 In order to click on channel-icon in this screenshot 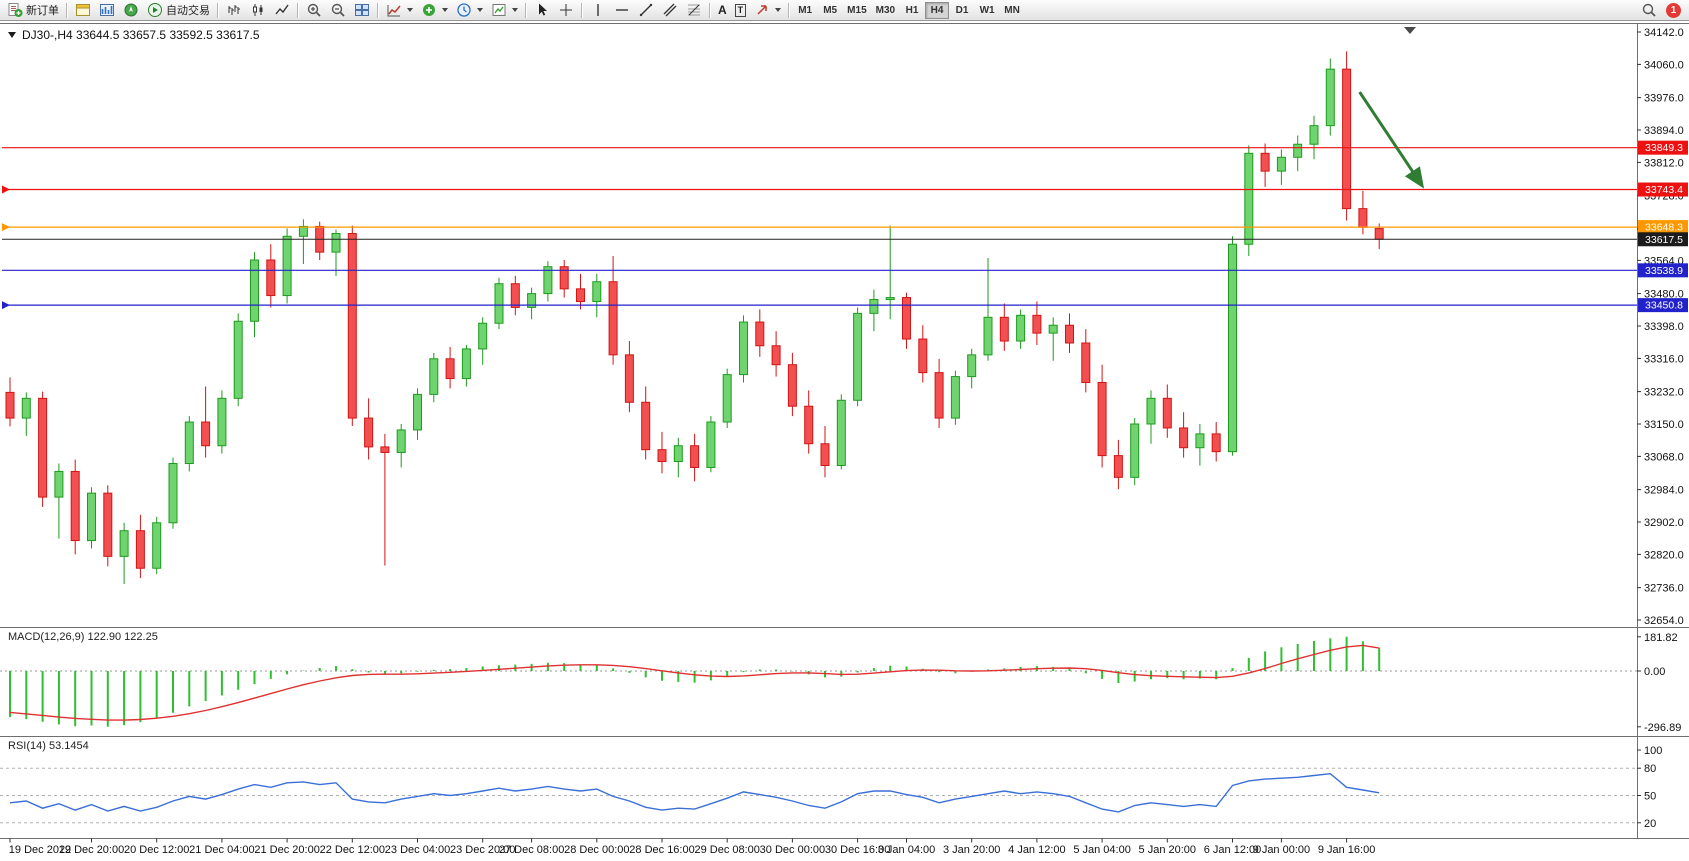, I will do `click(670, 10)`.